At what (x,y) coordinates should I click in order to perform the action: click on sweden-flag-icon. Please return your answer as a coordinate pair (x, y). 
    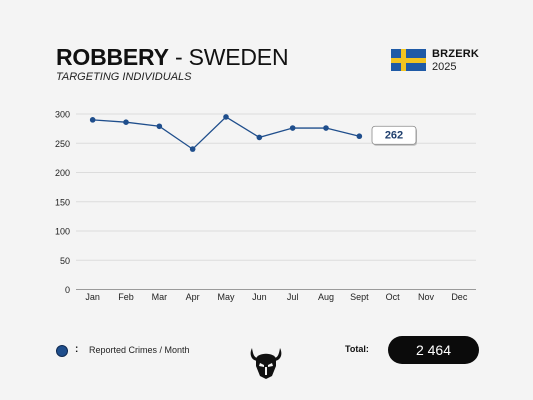
    Looking at the image, I should click on (408, 60).